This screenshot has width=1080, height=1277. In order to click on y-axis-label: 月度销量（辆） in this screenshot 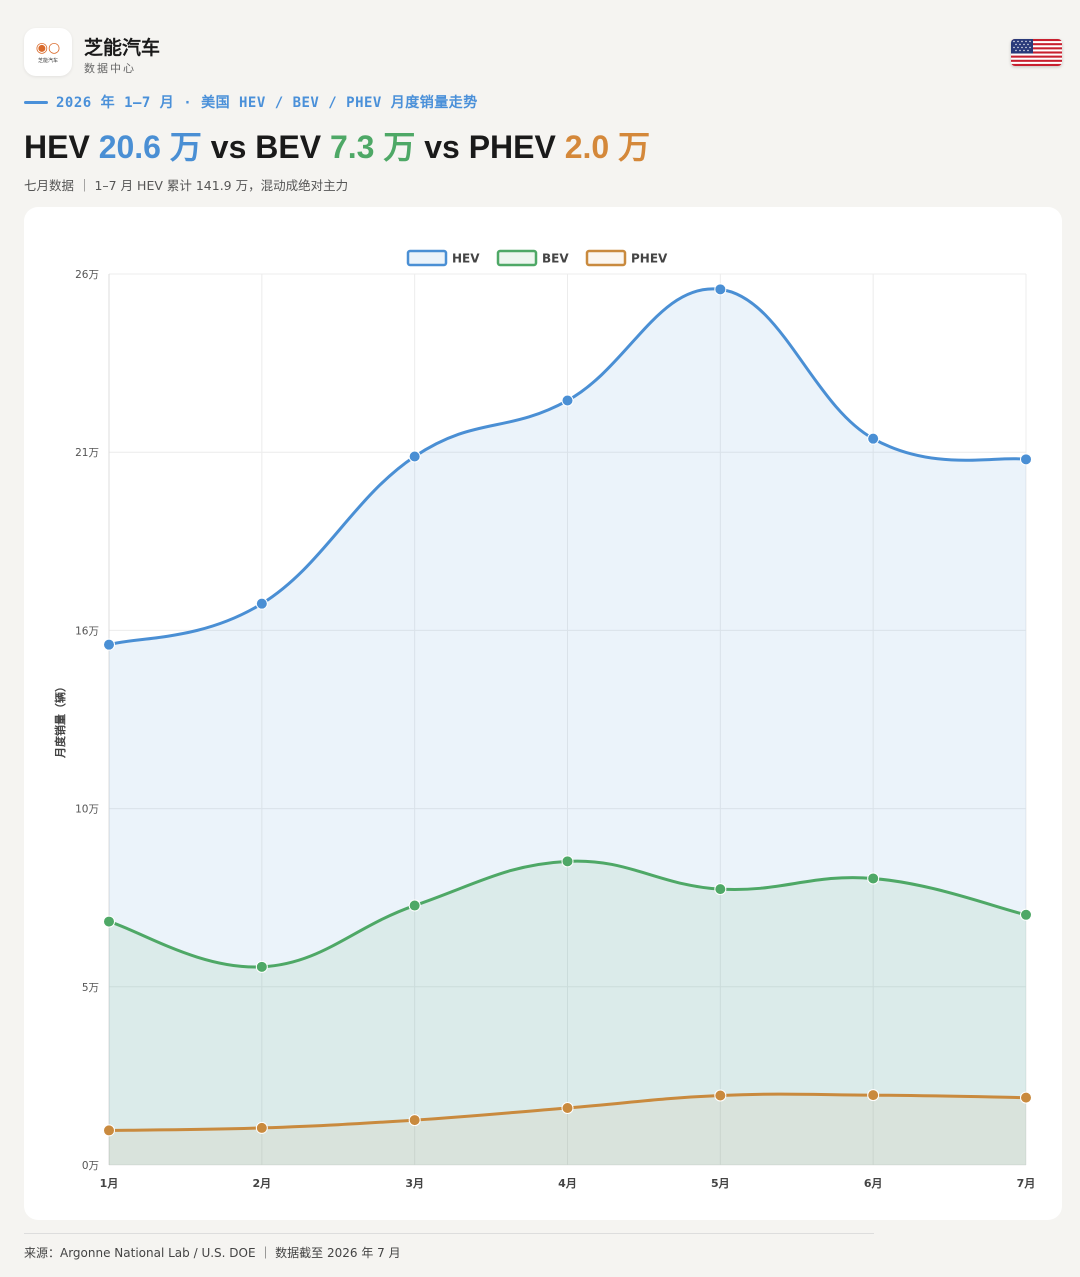, I will do `click(60, 720)`.